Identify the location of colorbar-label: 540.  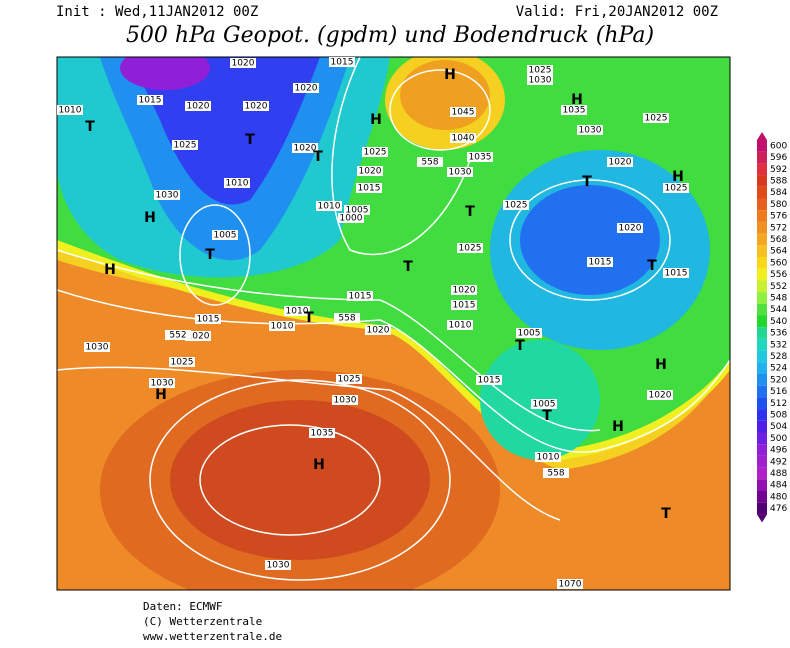
(778, 322).